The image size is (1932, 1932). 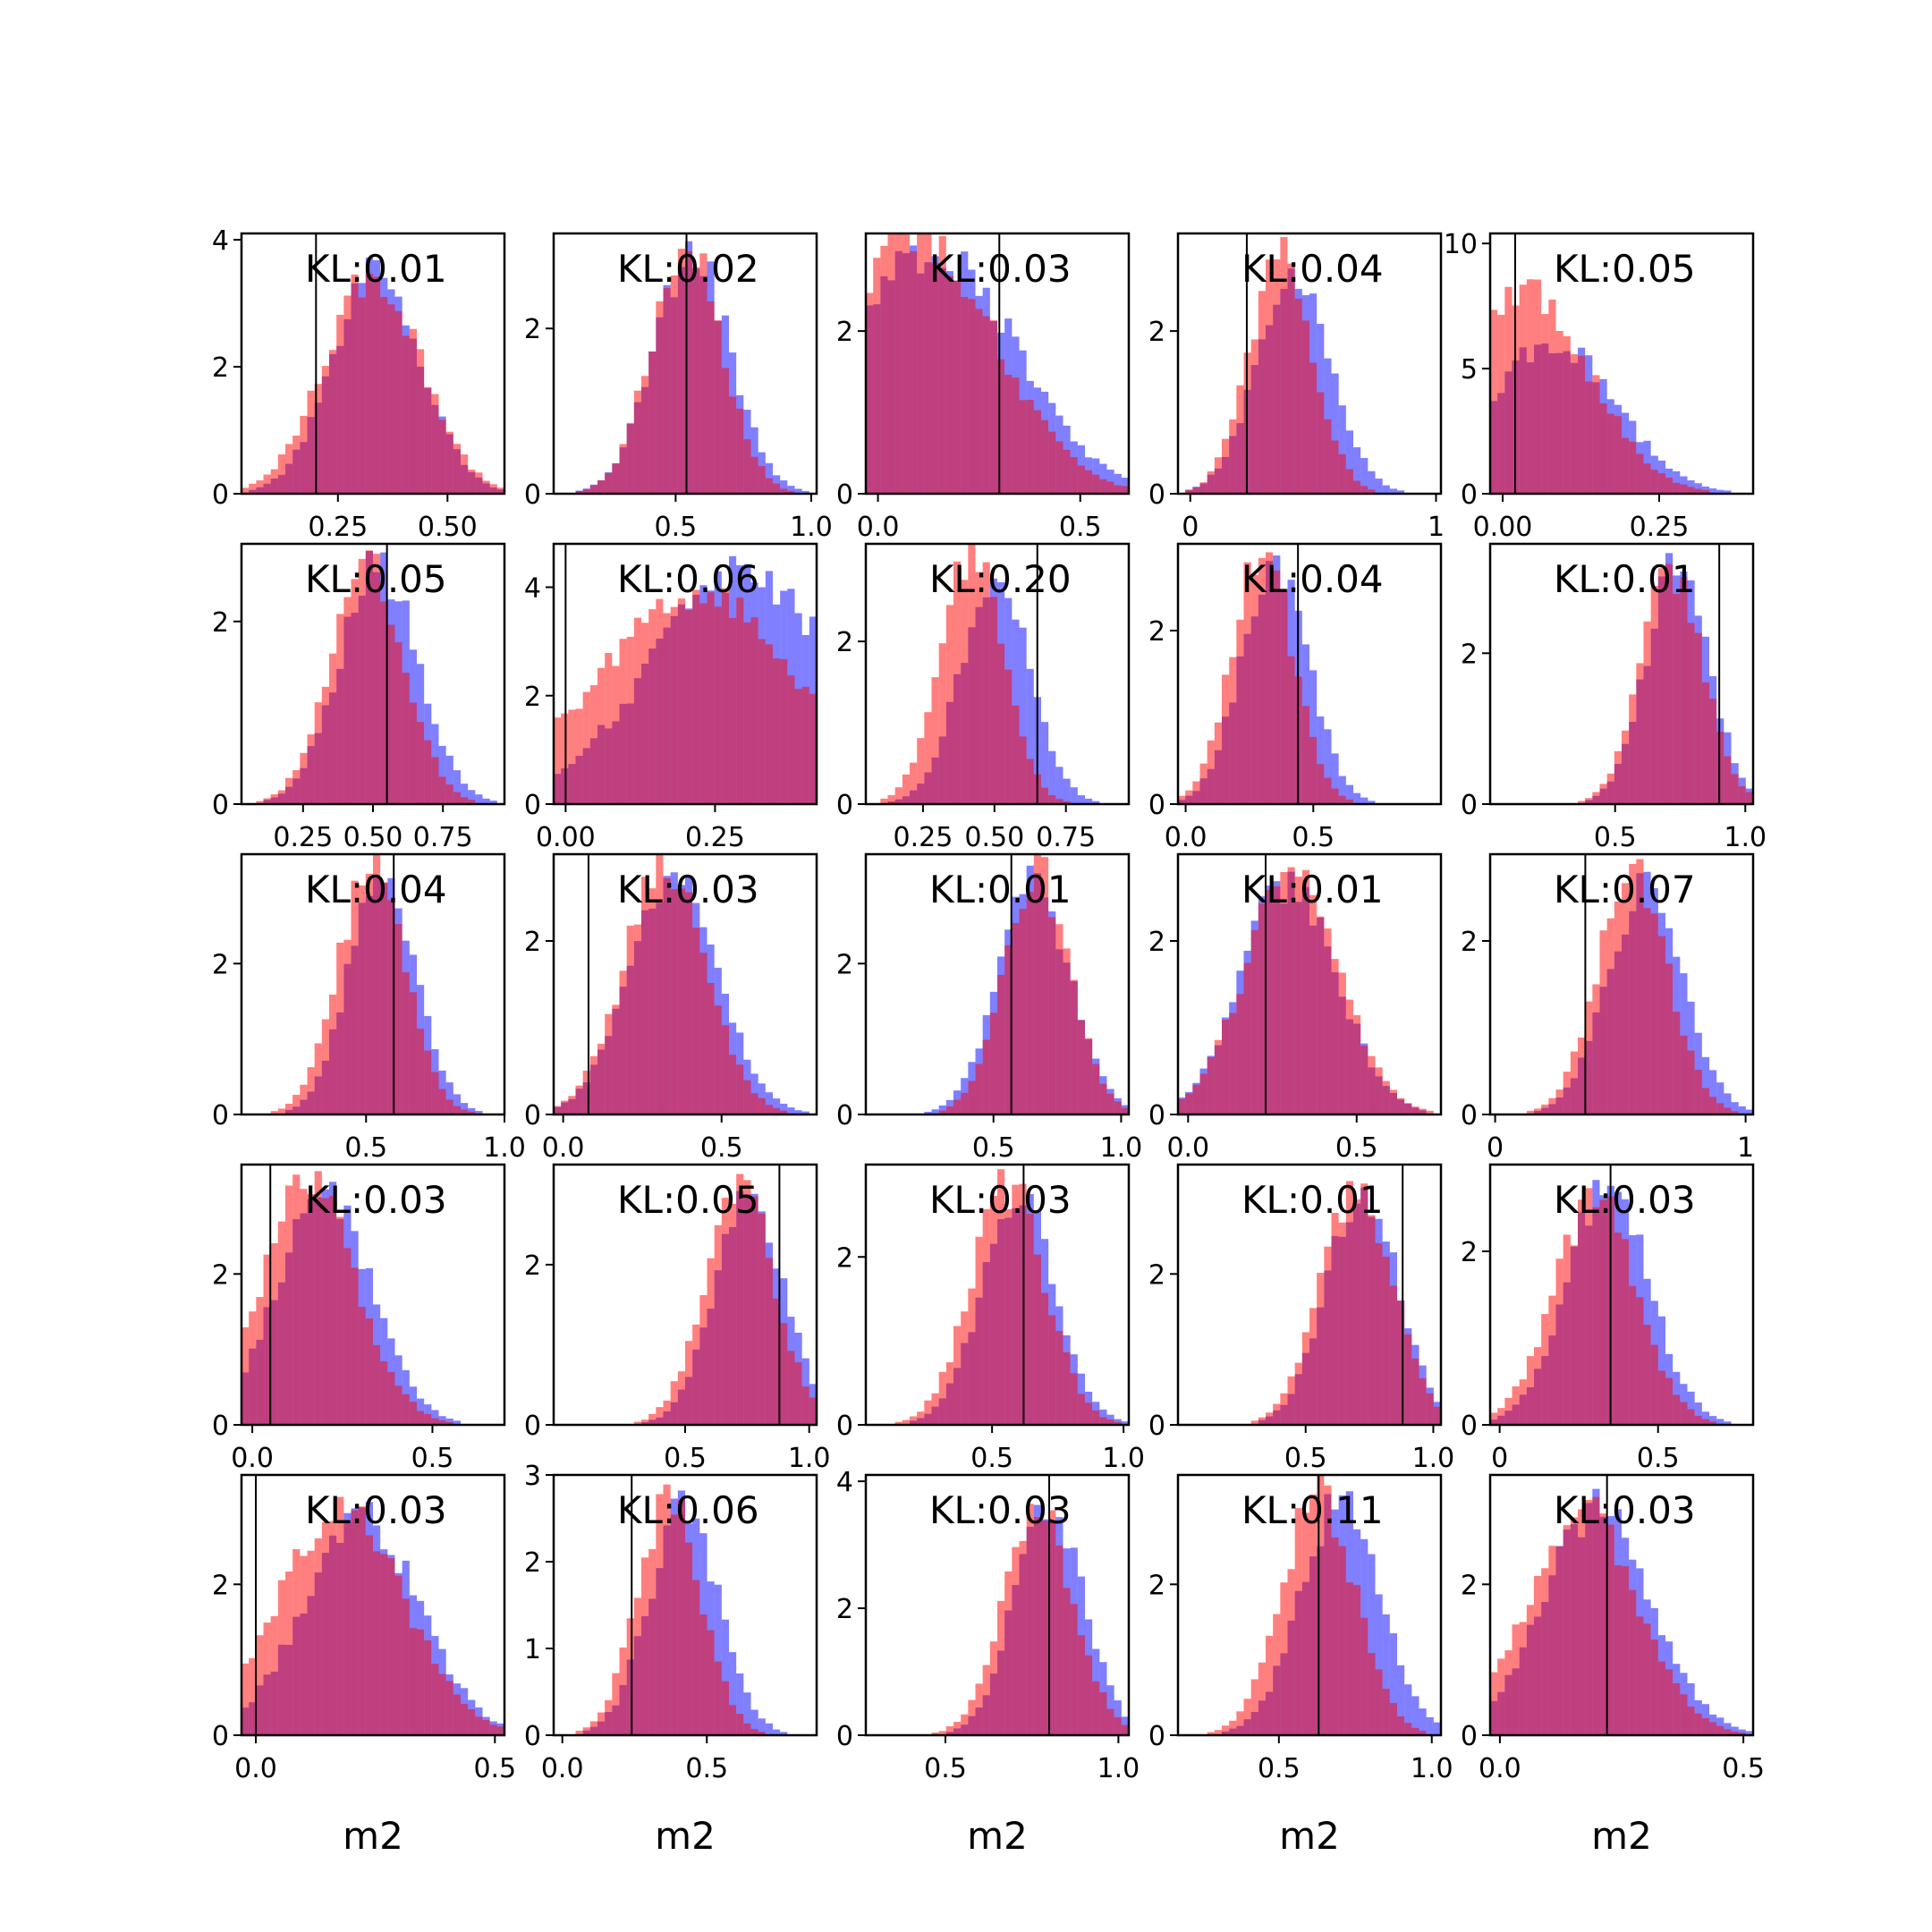 I want to click on x-tick-label: 0.50, so click(x=448, y=527).